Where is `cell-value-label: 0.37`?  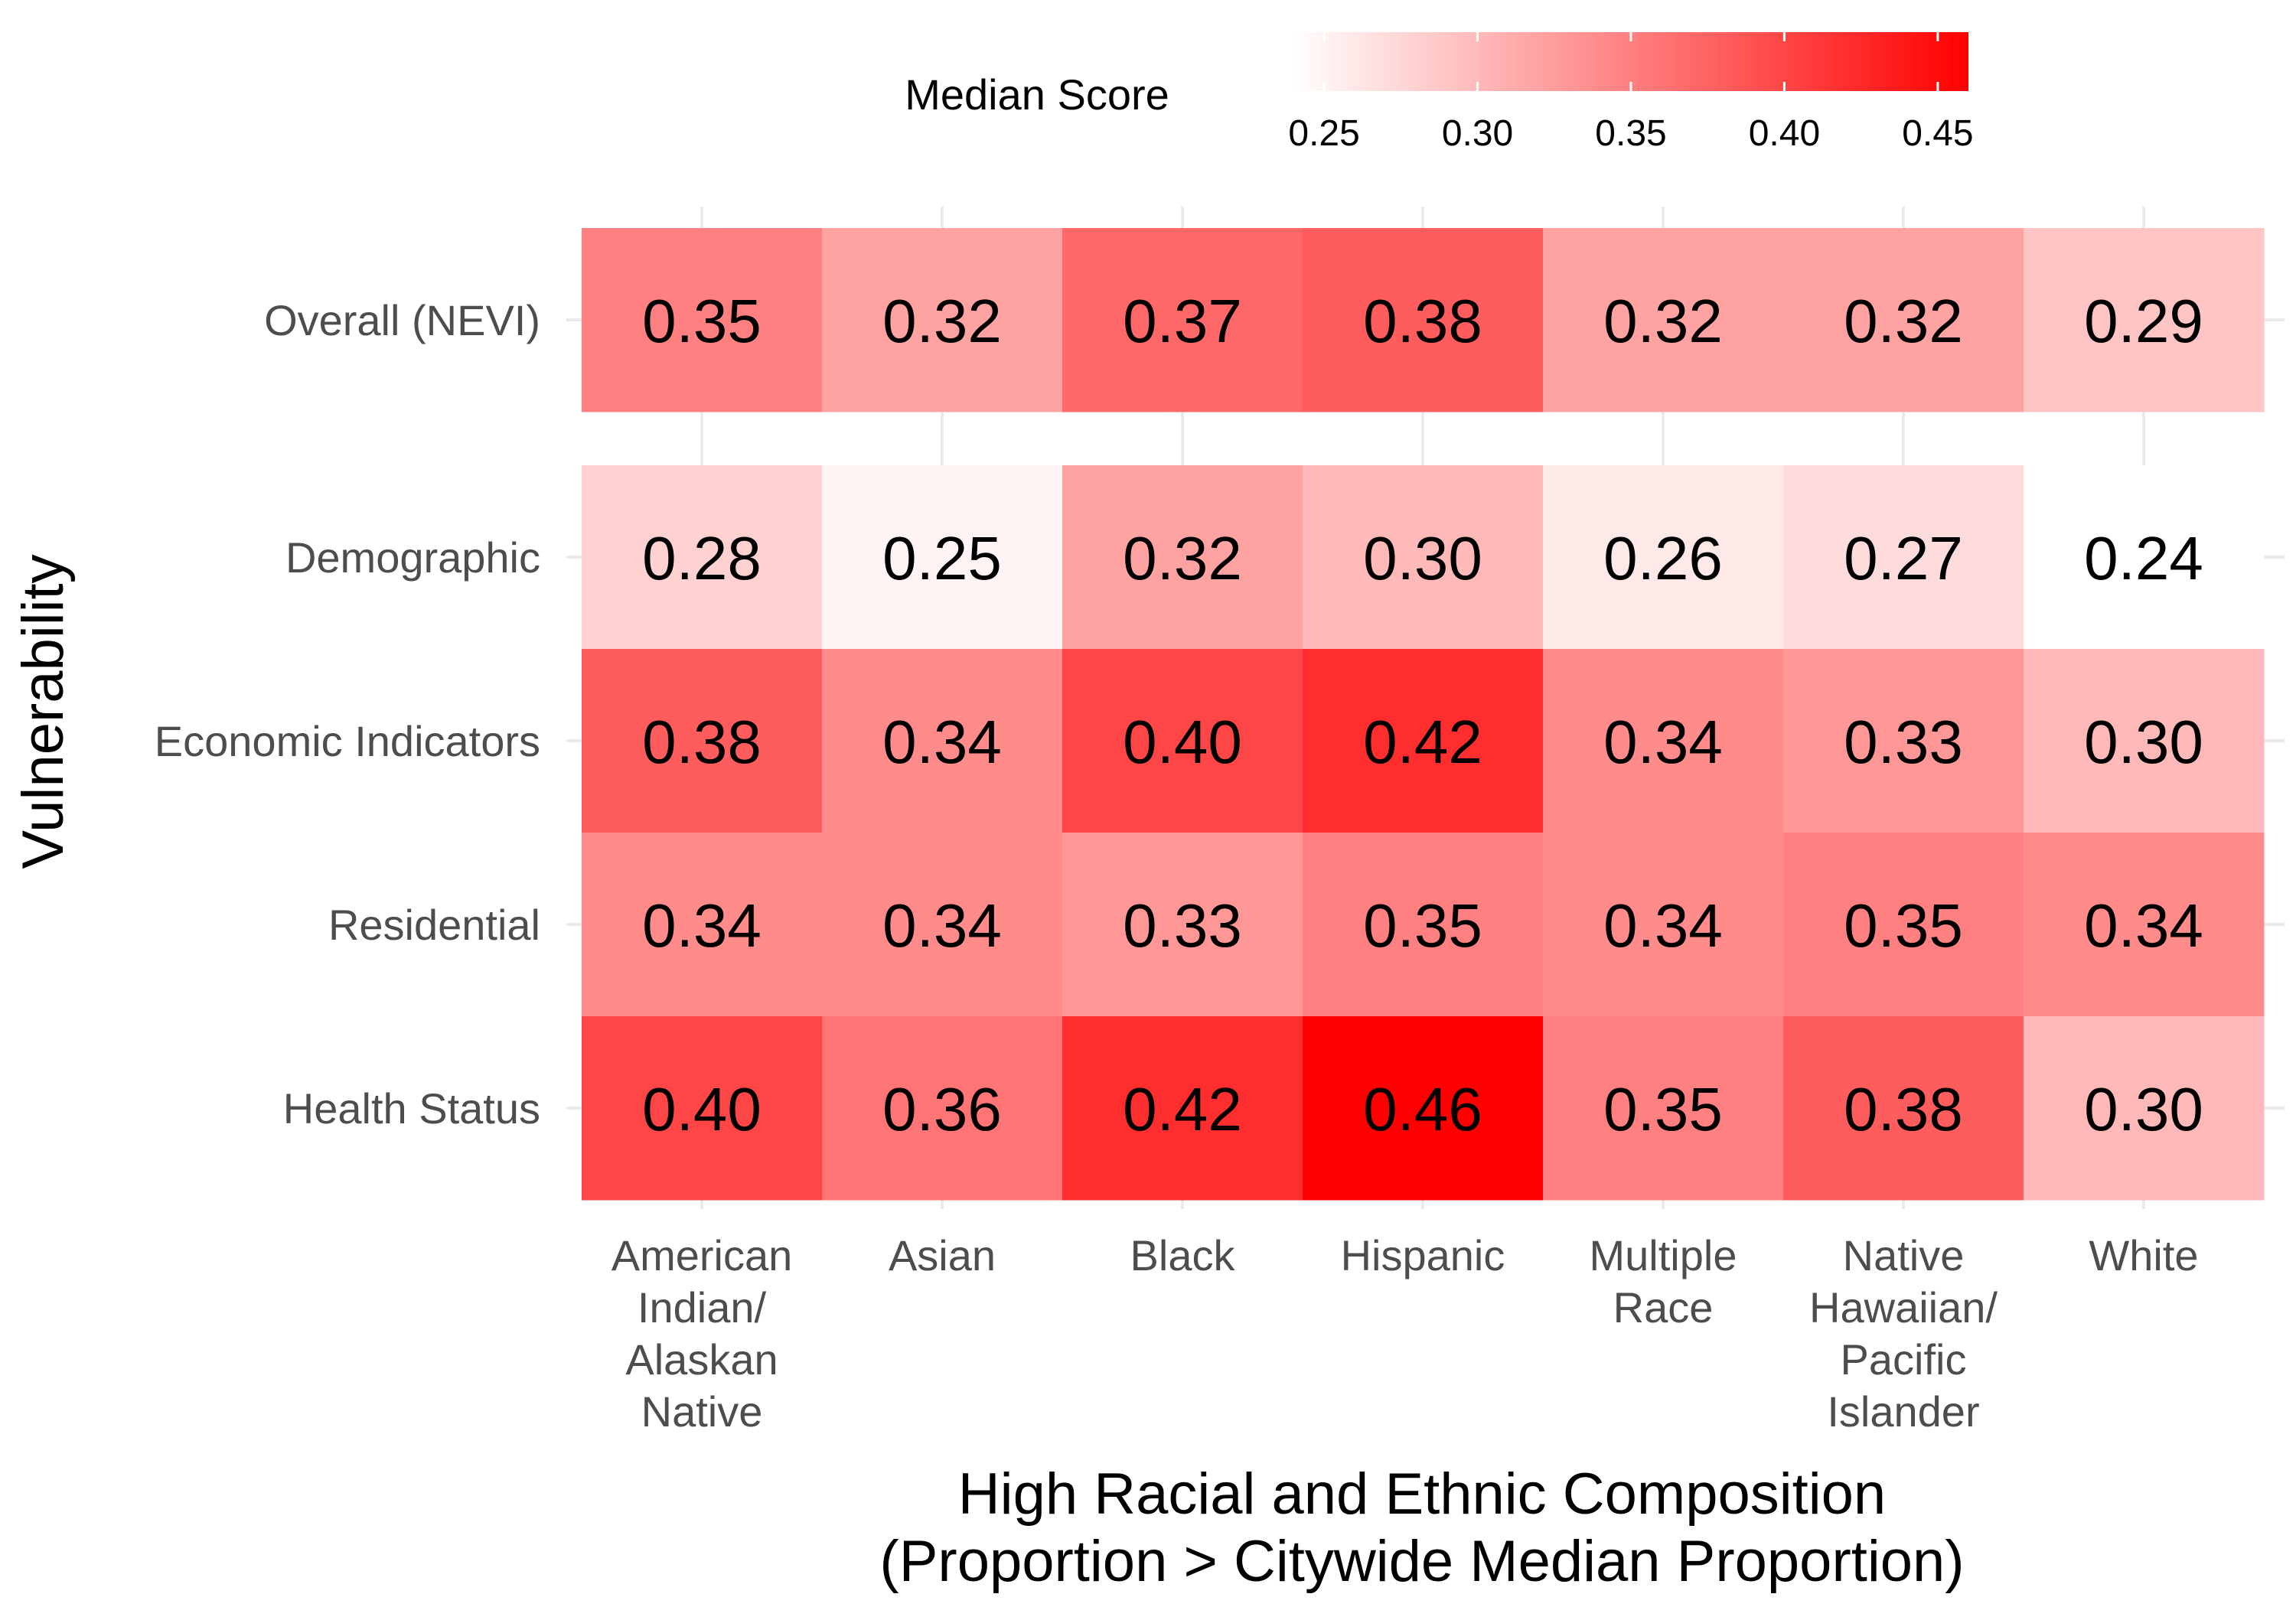
cell-value-label: 0.37 is located at coordinates (1182, 321).